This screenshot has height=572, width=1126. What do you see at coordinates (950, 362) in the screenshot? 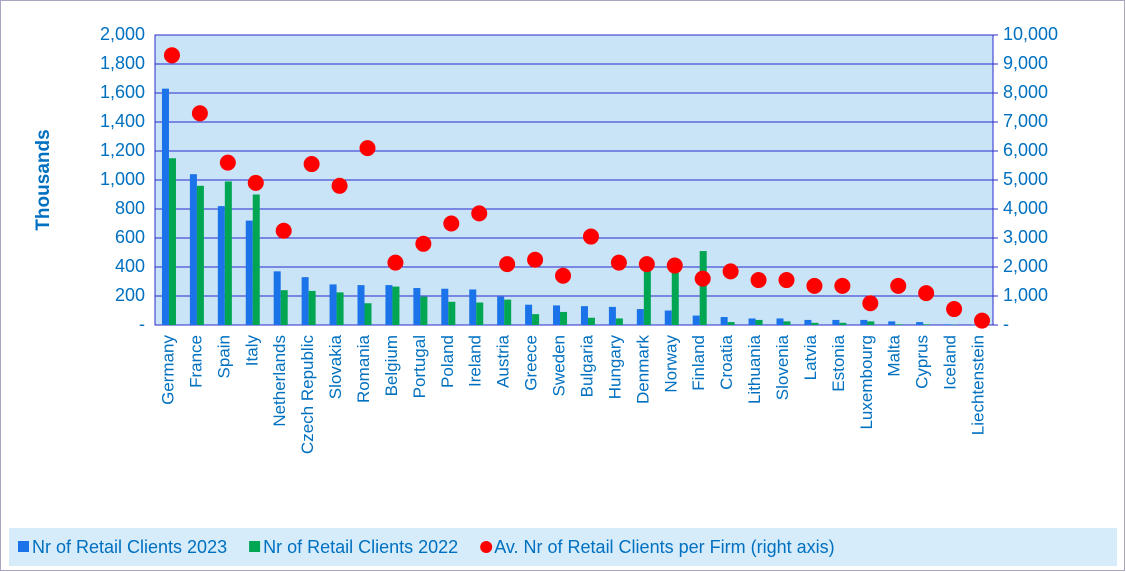
I see `x-tick-label: Iceland` at bounding box center [950, 362].